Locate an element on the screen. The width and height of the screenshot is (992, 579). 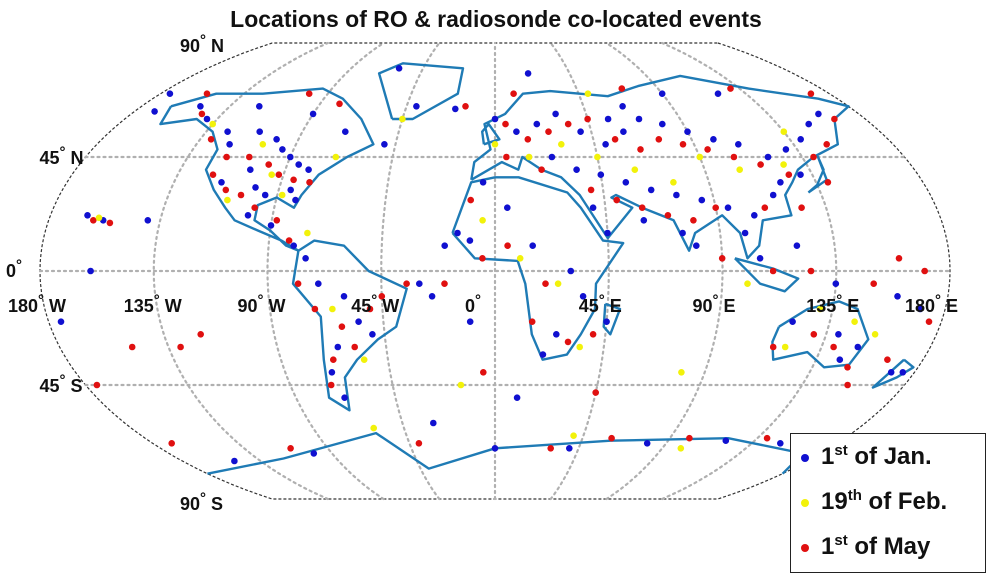
lat-label: 45° N is located at coordinates (62, 156).